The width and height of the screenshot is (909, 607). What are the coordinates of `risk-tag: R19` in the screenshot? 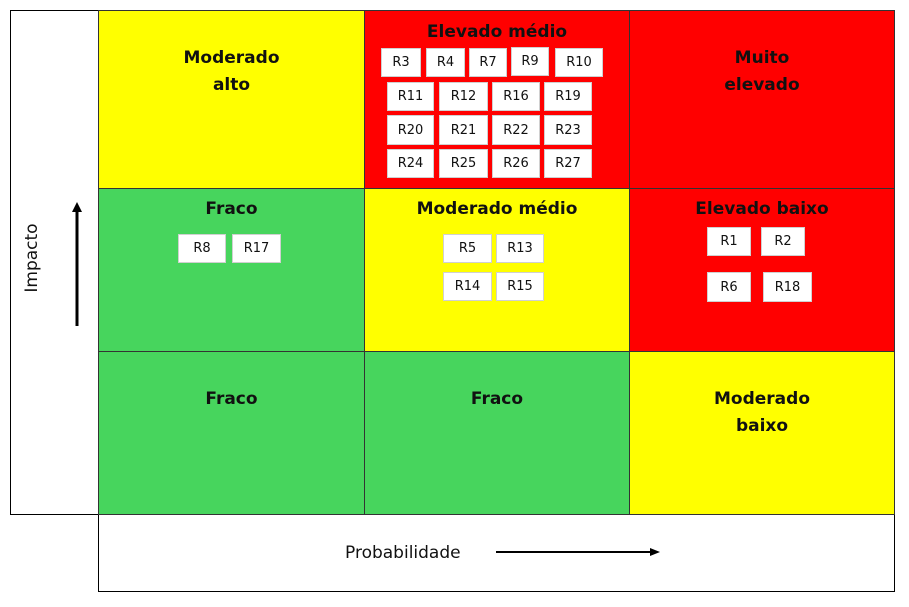 It's located at (568, 96).